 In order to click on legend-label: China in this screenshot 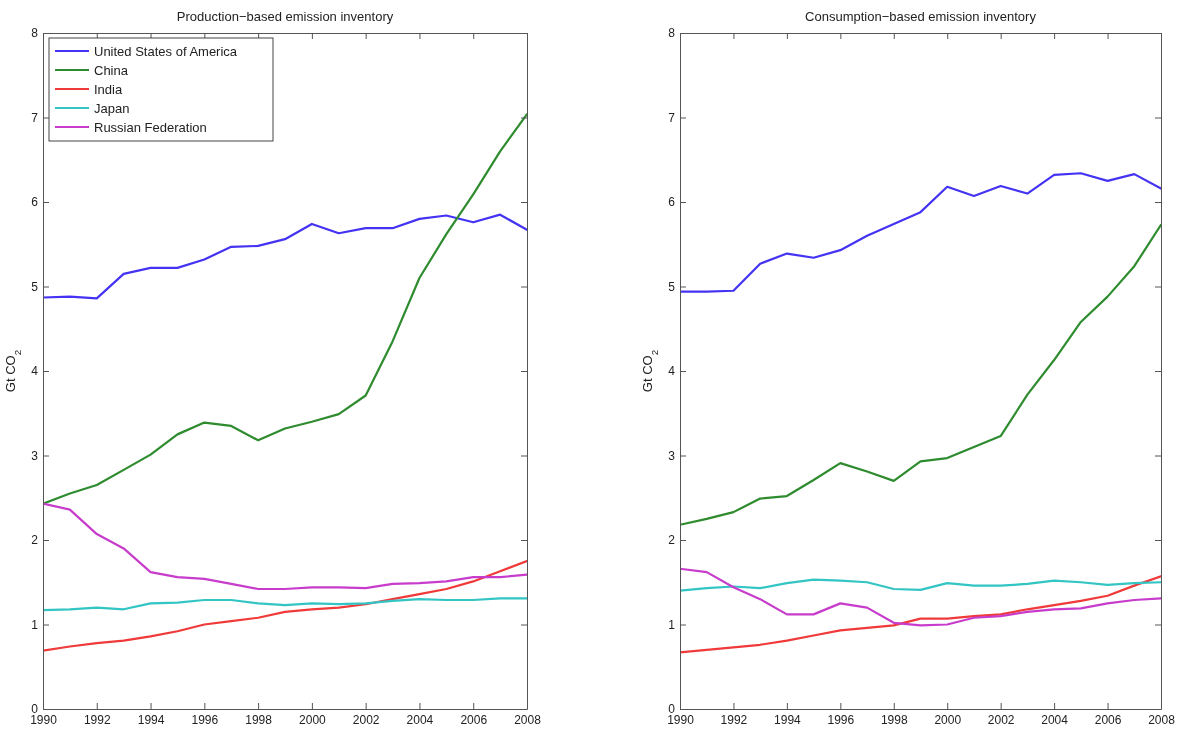, I will do `click(111, 70)`.